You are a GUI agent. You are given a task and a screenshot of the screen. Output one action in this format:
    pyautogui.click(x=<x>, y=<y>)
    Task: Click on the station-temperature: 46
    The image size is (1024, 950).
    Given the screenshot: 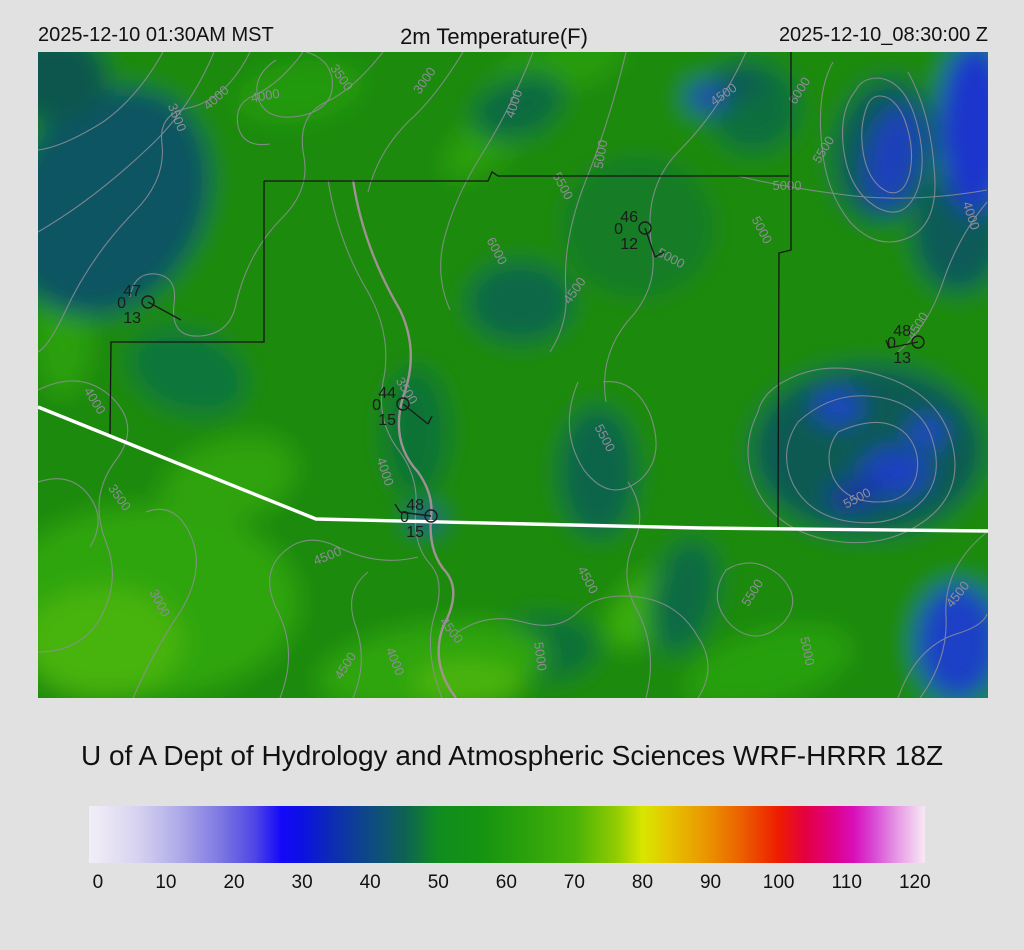 What is the action you would take?
    pyautogui.click(x=629, y=217)
    